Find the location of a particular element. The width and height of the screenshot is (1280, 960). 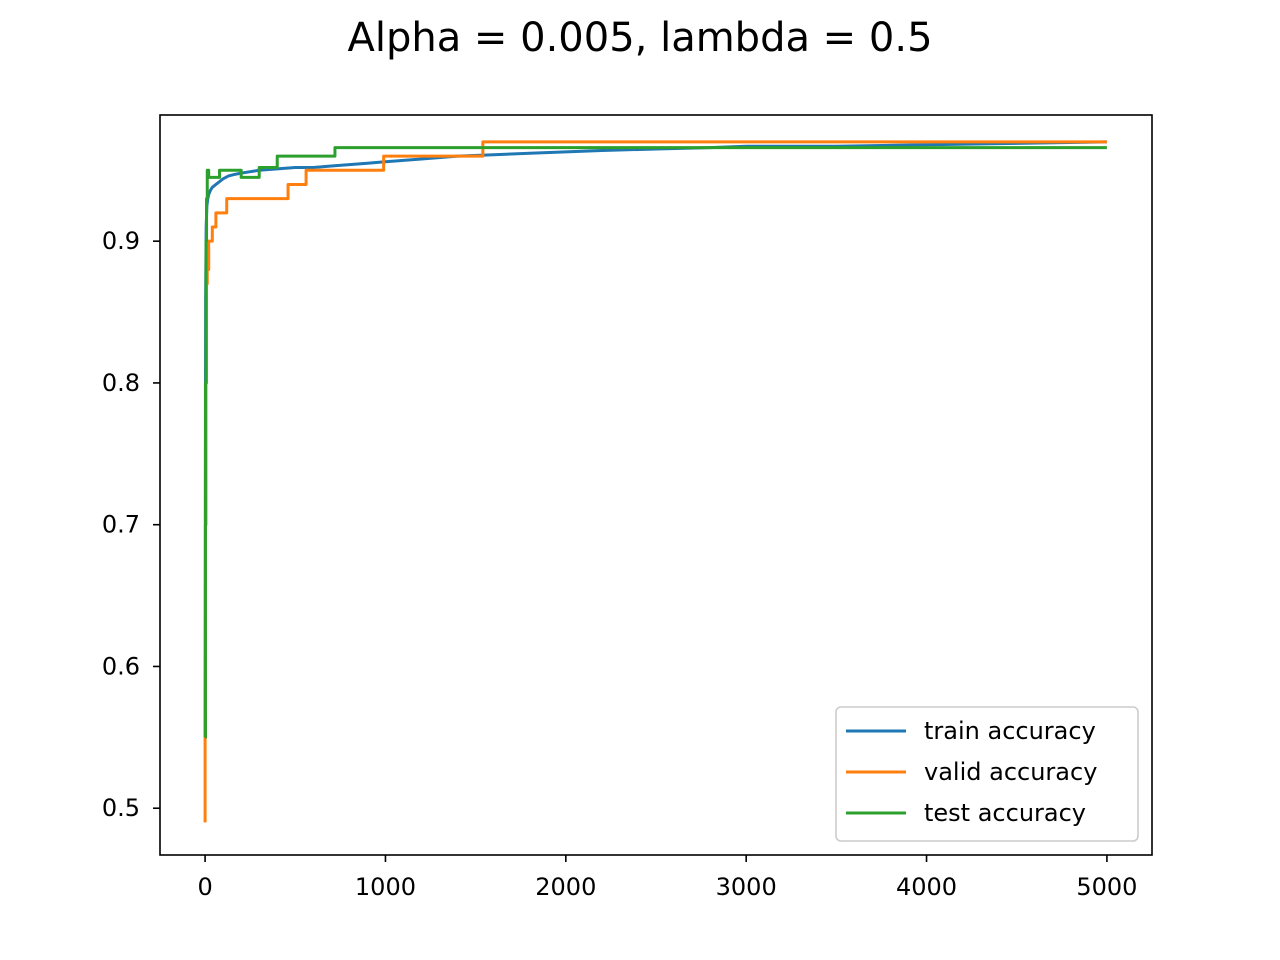

x-tick-label: 2000 is located at coordinates (565, 887).